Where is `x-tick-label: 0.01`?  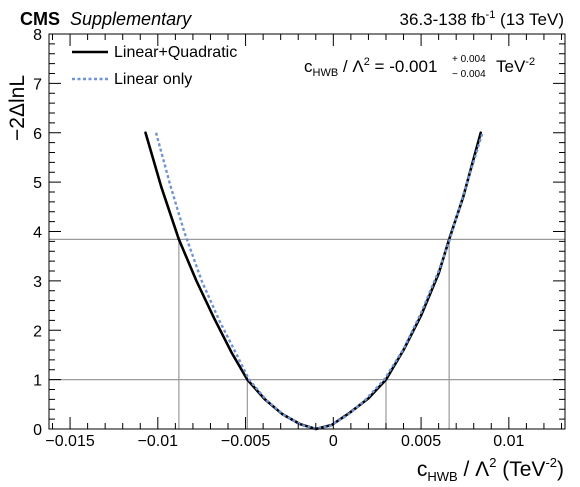 x-tick-label: 0.01 is located at coordinates (508, 441).